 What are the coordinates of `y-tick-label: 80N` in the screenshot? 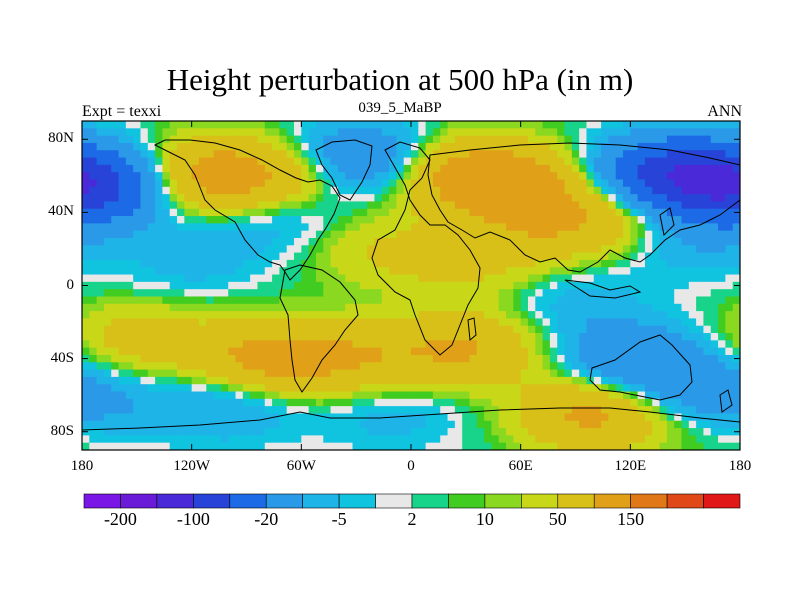 It's located at (61, 138).